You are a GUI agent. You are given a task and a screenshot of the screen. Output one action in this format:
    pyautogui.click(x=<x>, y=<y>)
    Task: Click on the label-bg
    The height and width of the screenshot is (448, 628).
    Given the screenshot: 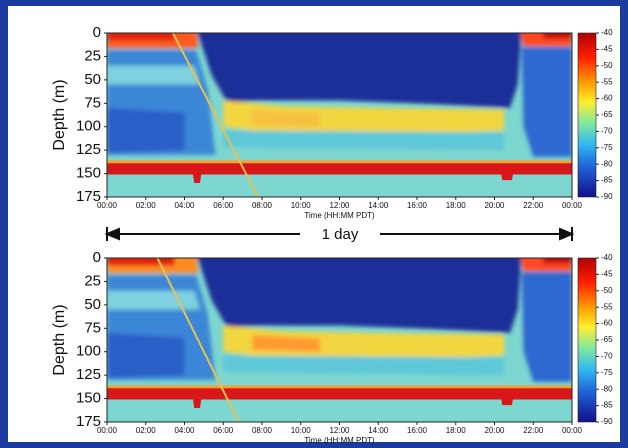 What is the action you would take?
    pyautogui.click(x=340, y=234)
    